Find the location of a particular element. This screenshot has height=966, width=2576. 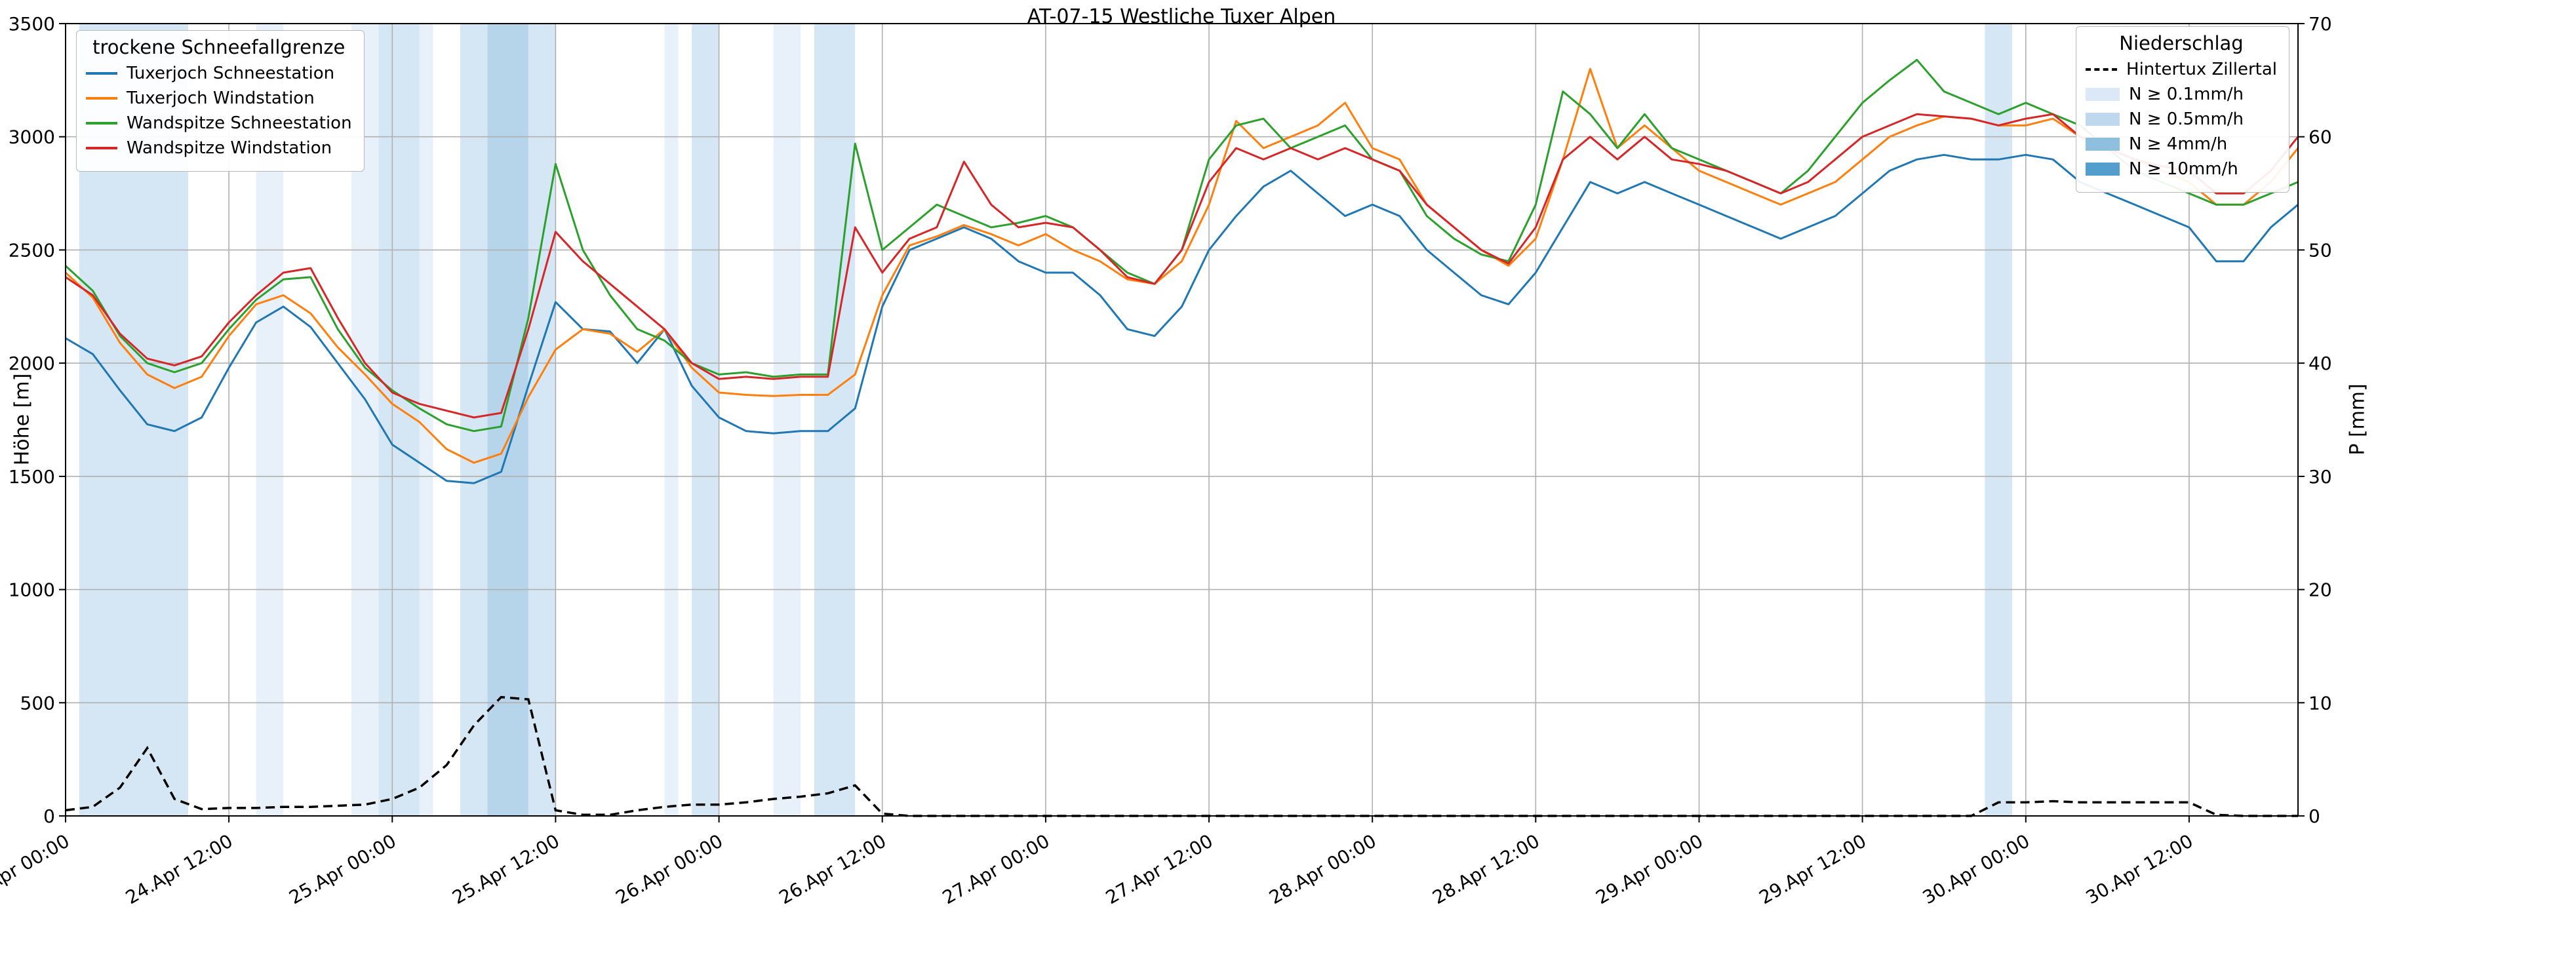

band-swatch-level2 is located at coordinates (2103, 119).